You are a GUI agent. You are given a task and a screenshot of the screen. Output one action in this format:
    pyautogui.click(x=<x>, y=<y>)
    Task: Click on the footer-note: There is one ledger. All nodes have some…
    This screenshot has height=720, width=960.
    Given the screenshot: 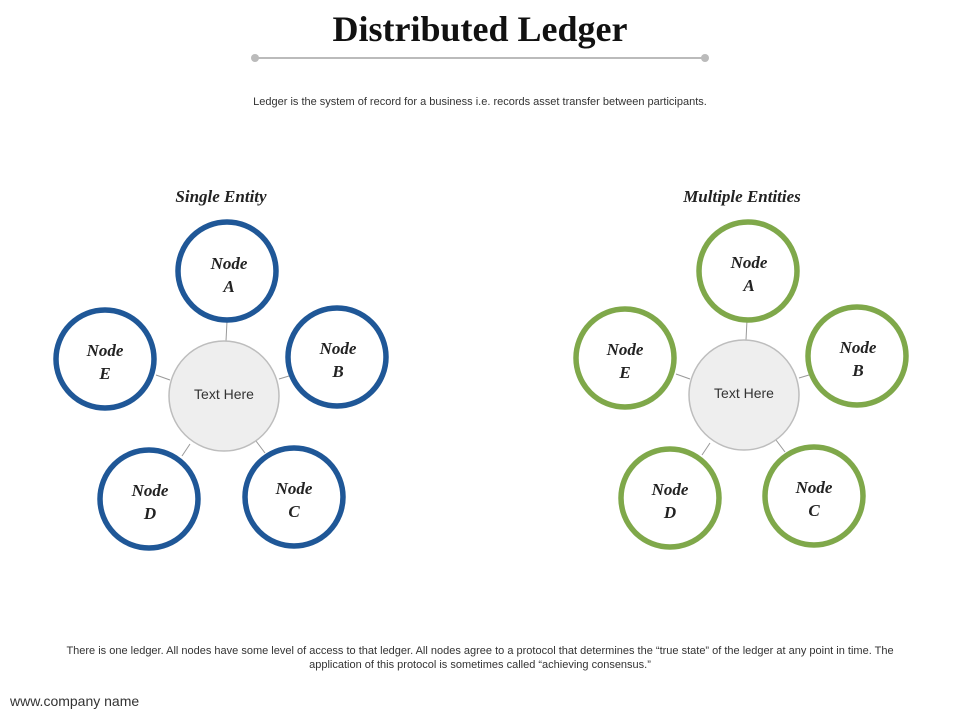 What is the action you would take?
    pyautogui.click(x=480, y=658)
    